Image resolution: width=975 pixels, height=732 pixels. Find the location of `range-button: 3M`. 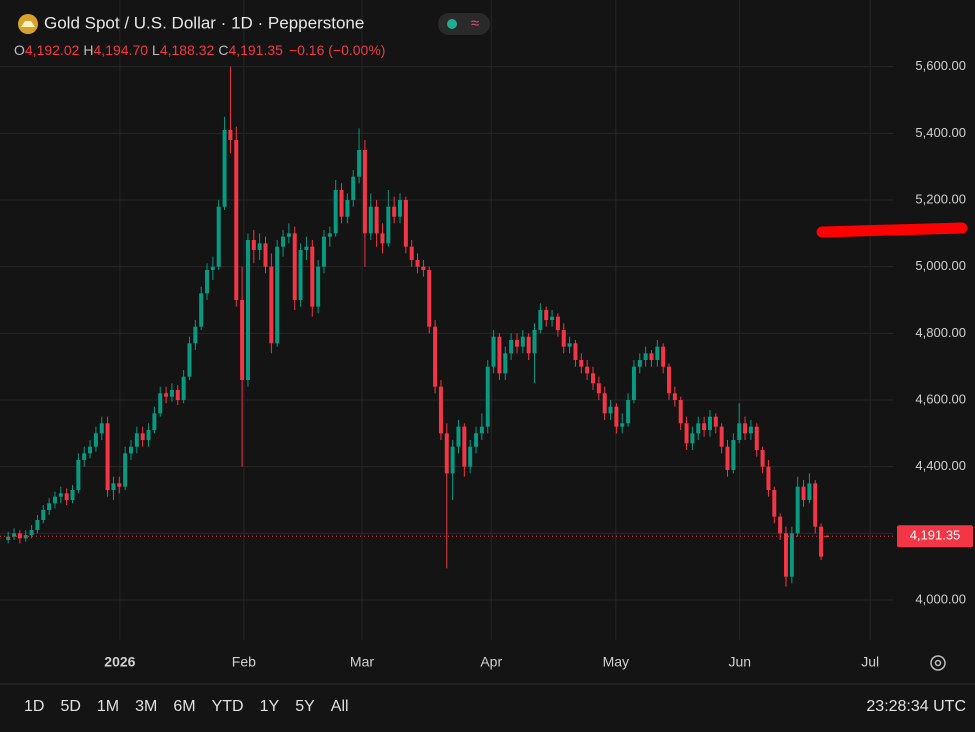

range-button: 3M is located at coordinates (146, 706).